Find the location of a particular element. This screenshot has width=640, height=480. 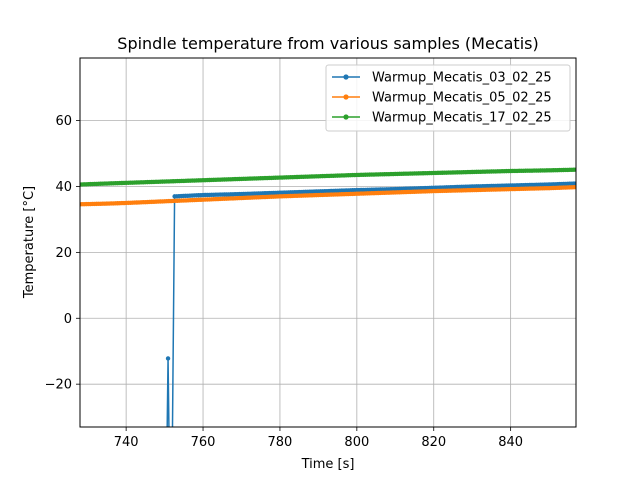

y-tick-label: 40 is located at coordinates (63, 187).